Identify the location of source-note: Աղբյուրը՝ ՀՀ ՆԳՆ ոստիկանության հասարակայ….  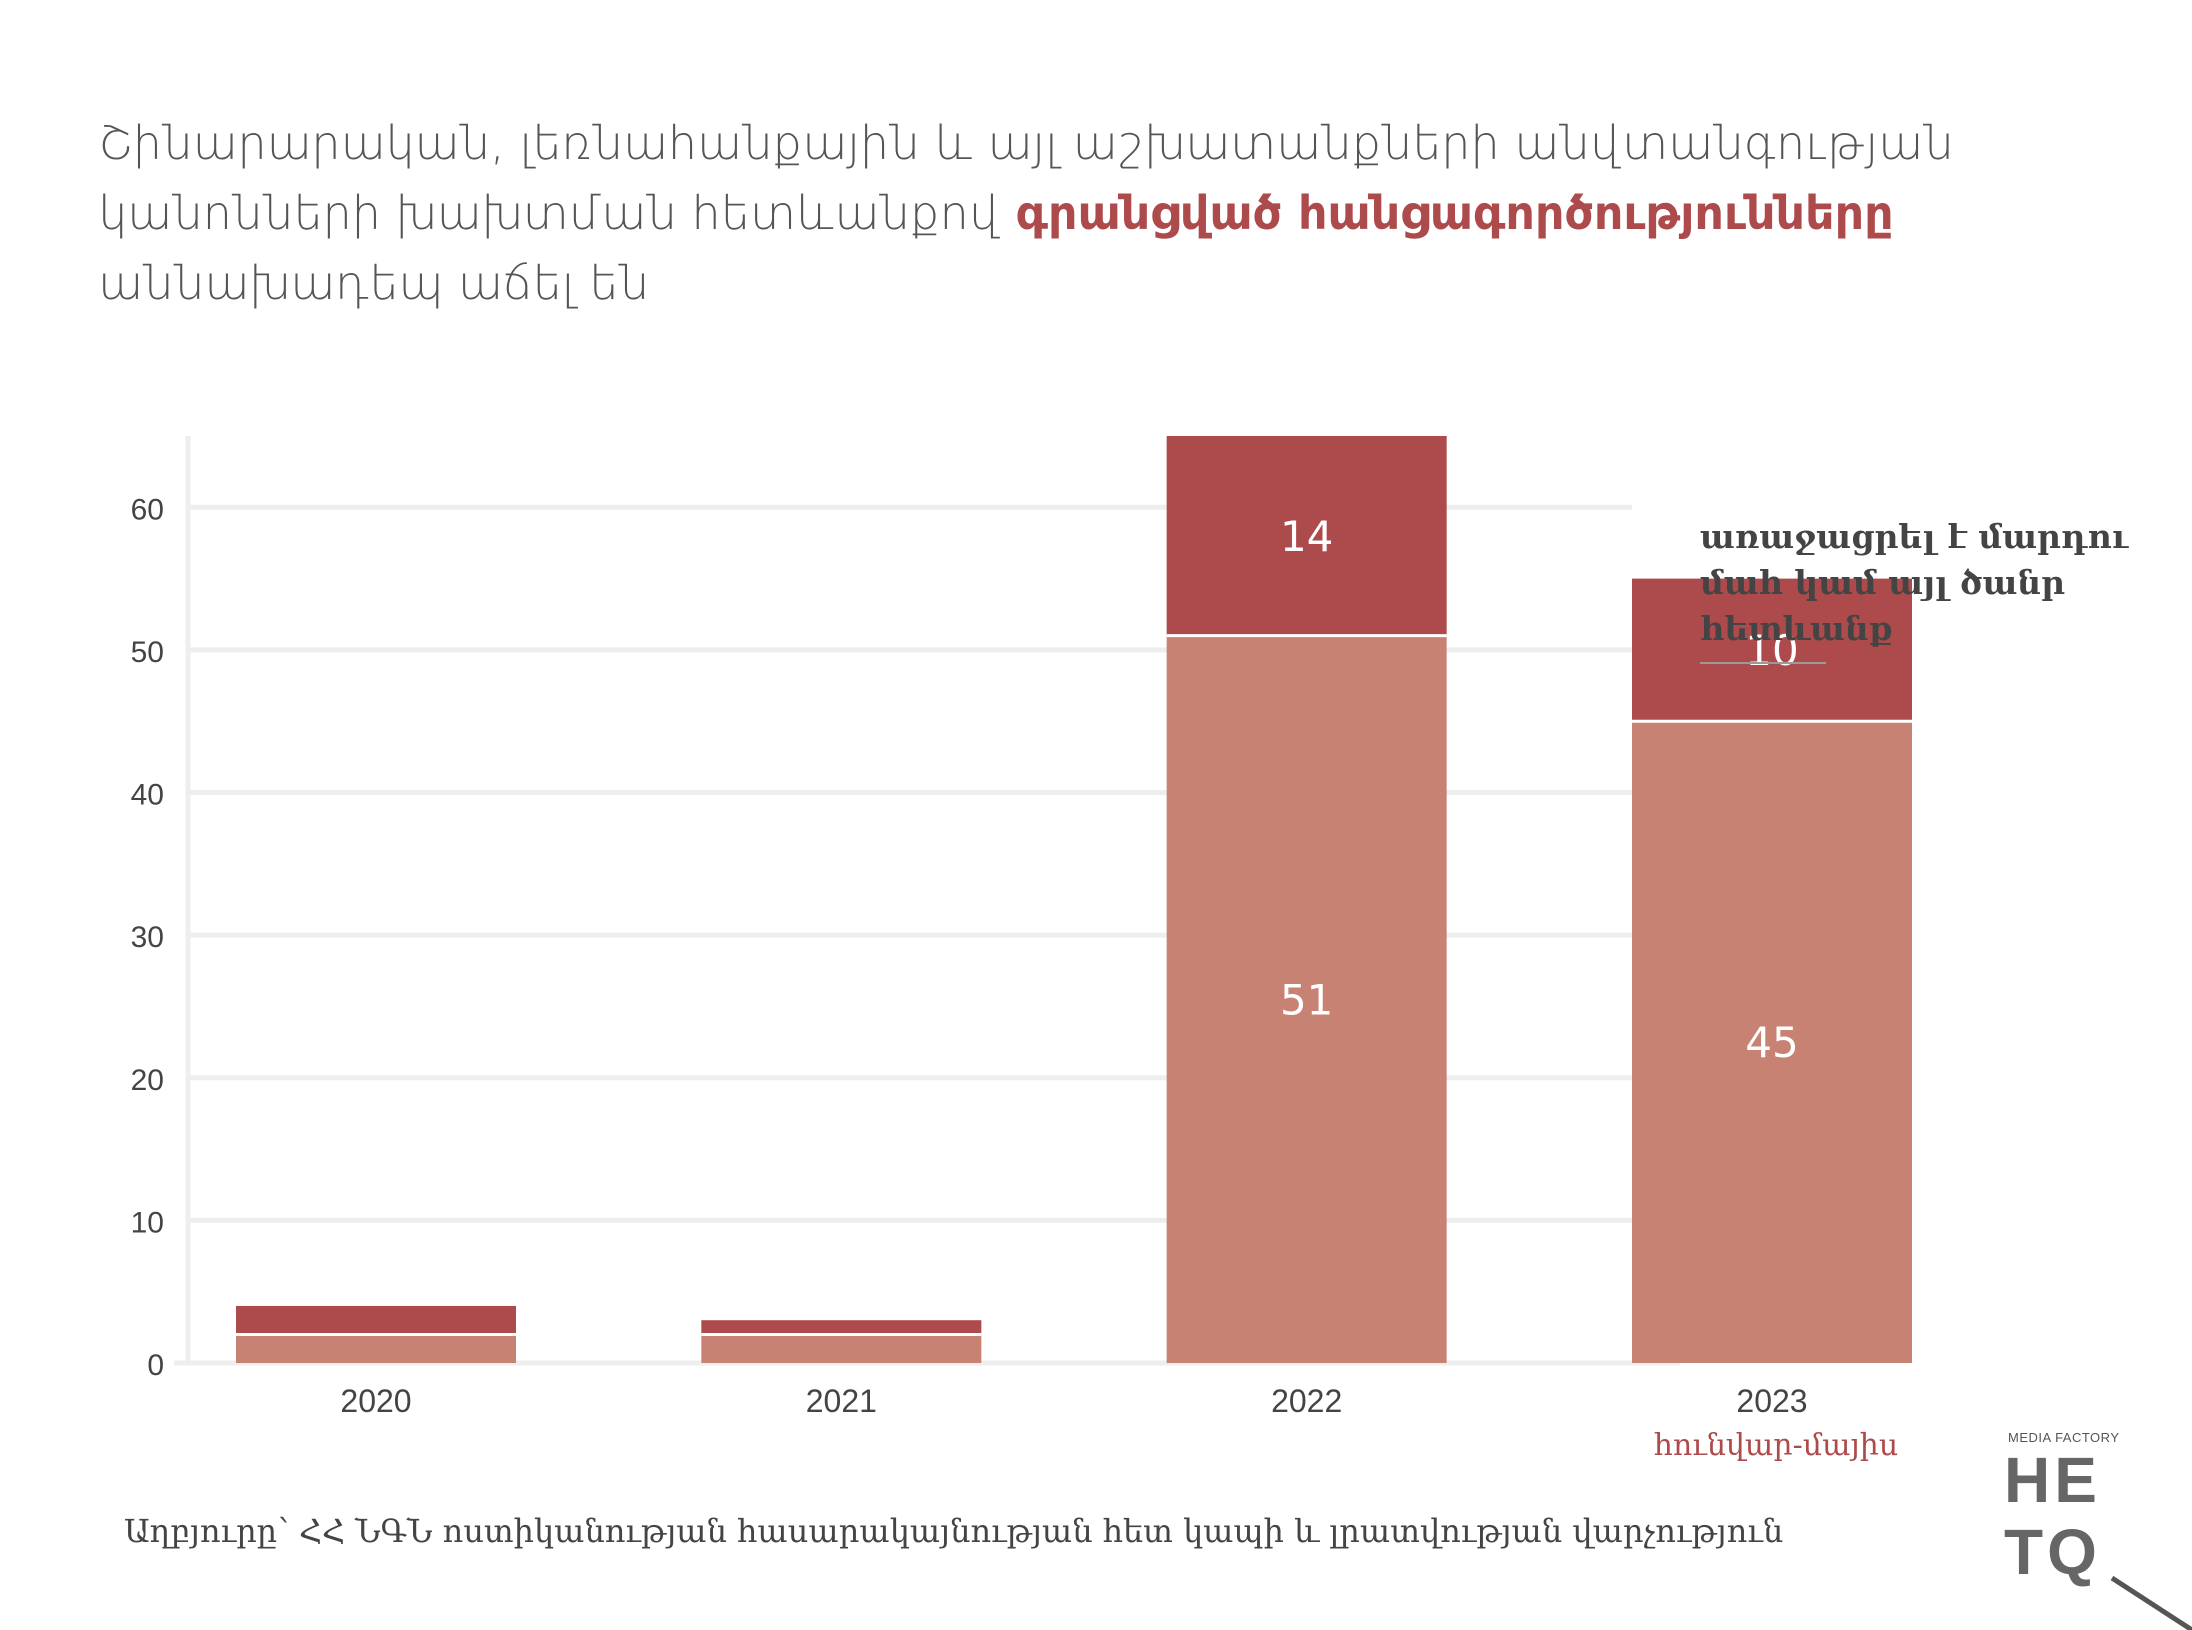
(954, 1531).